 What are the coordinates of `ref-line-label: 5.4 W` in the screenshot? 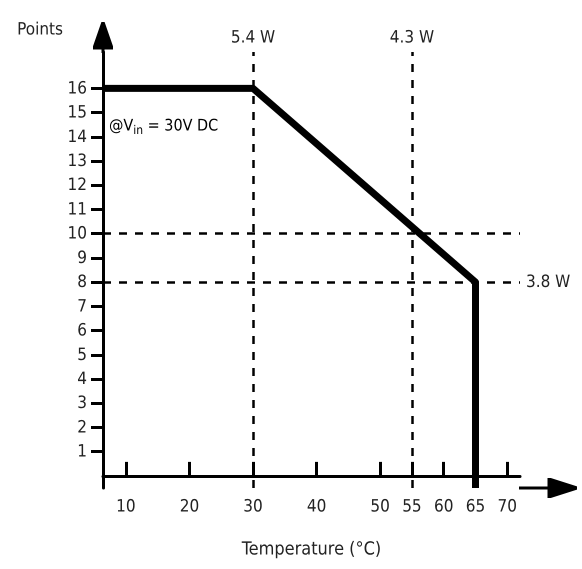 It's located at (253, 38).